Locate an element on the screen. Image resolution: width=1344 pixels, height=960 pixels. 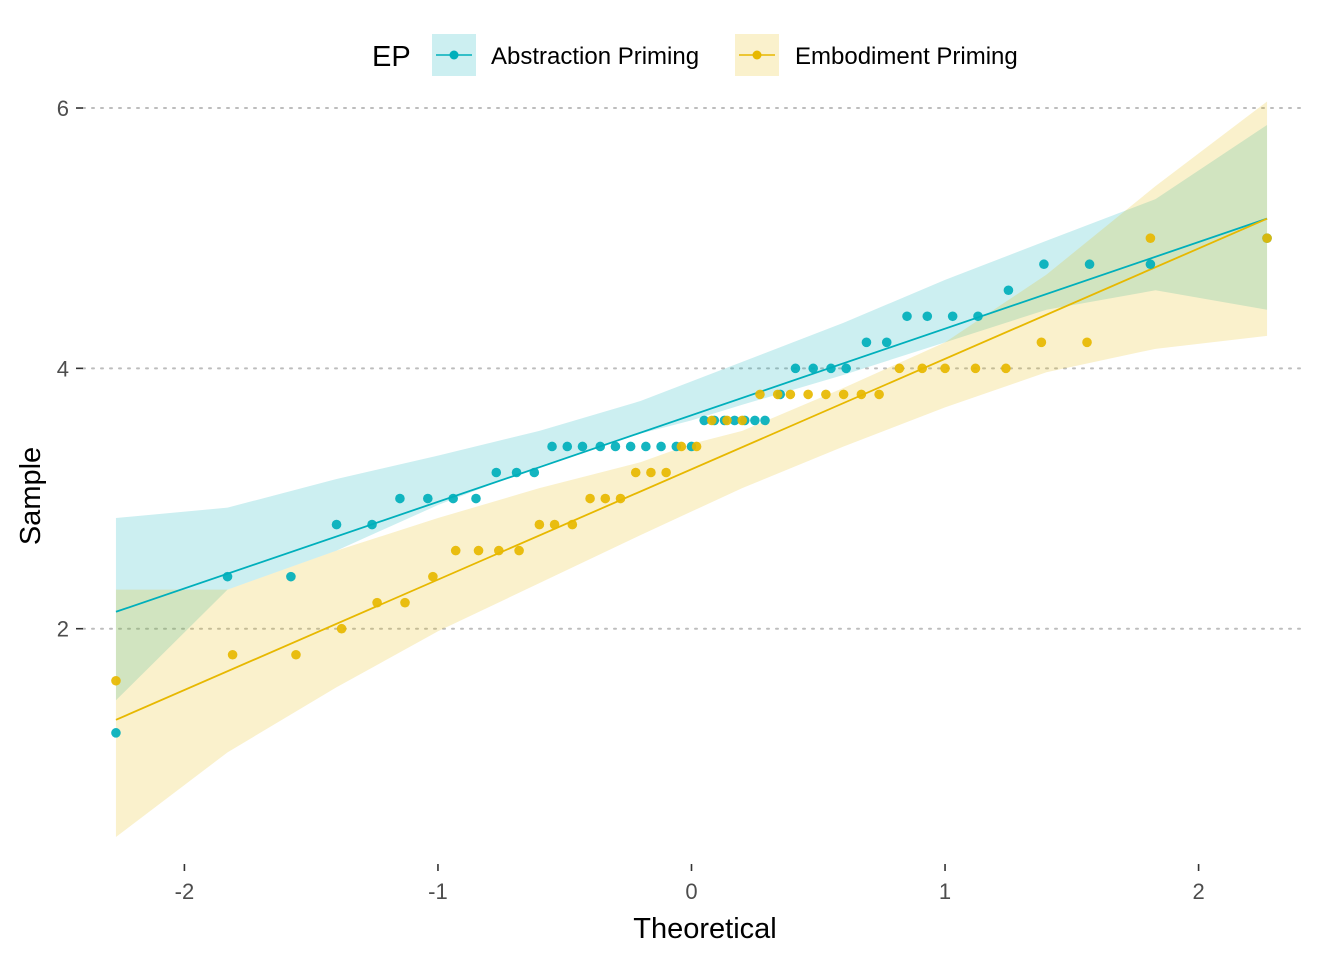
legend-key-abstraction-point is located at coordinates (454, 55).